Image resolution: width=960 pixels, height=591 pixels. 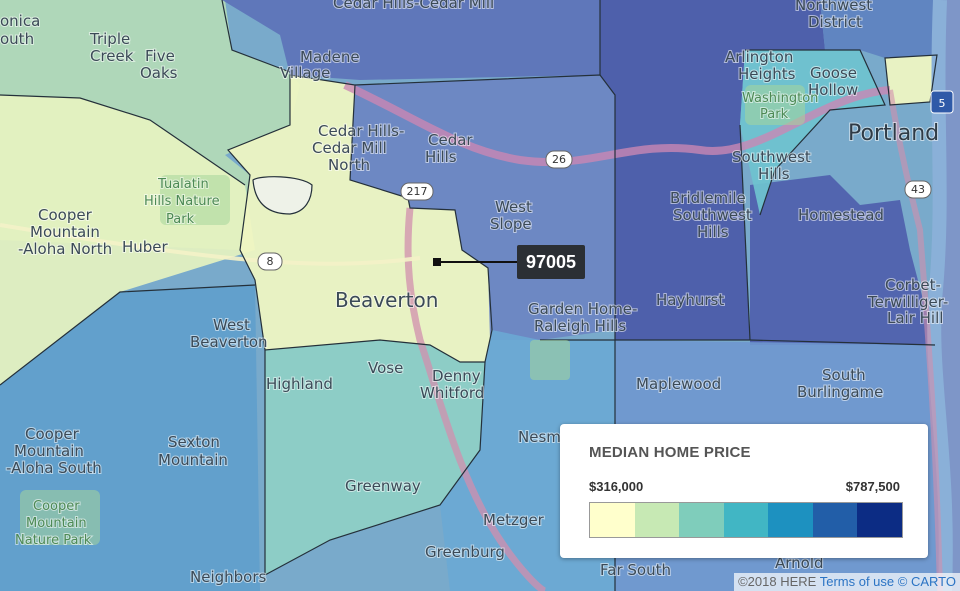 What do you see at coordinates (385, 368) in the screenshot?
I see `place-vose: Vose` at bounding box center [385, 368].